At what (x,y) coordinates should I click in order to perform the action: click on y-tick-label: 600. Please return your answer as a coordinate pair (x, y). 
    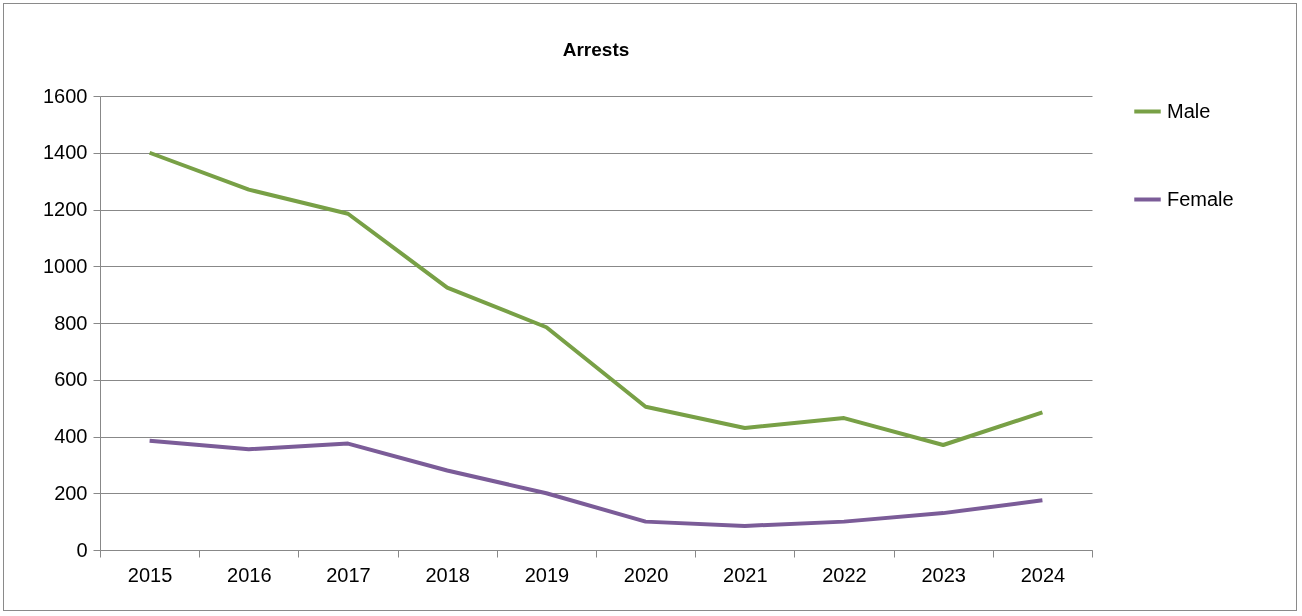
    Looking at the image, I should click on (71, 379).